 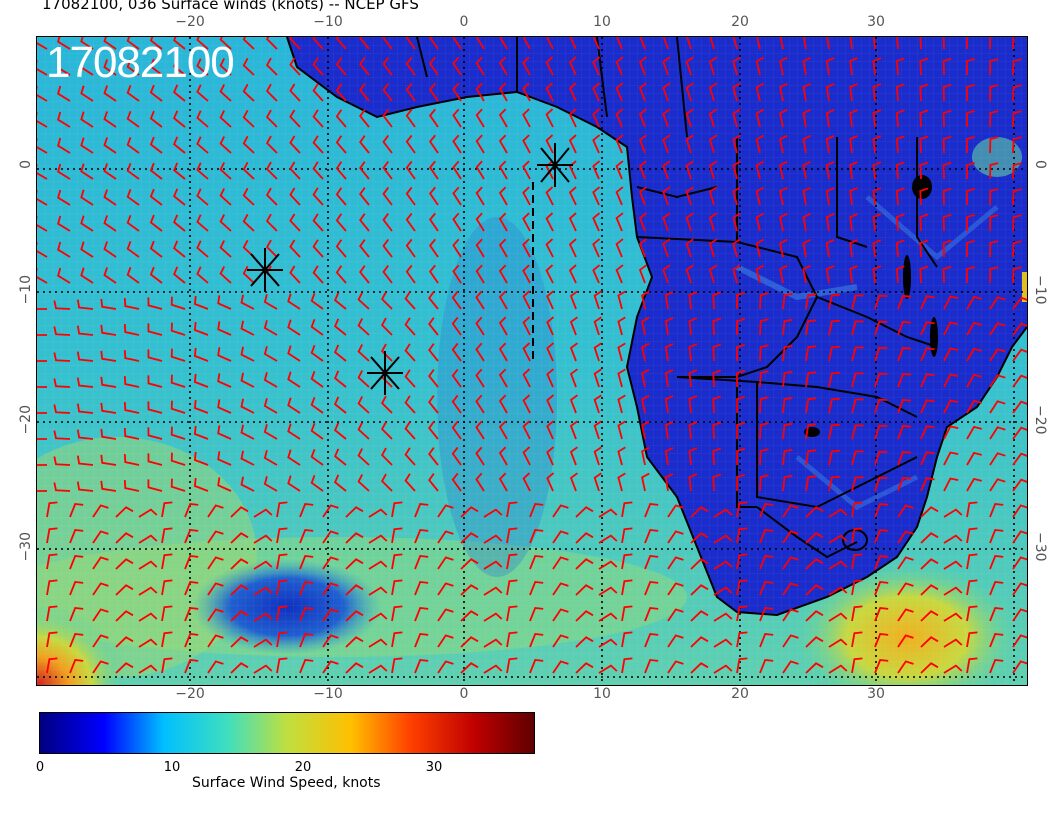 What do you see at coordinates (286, 783) in the screenshot?
I see `colorbar-label: Surface Wind Speed, knots` at bounding box center [286, 783].